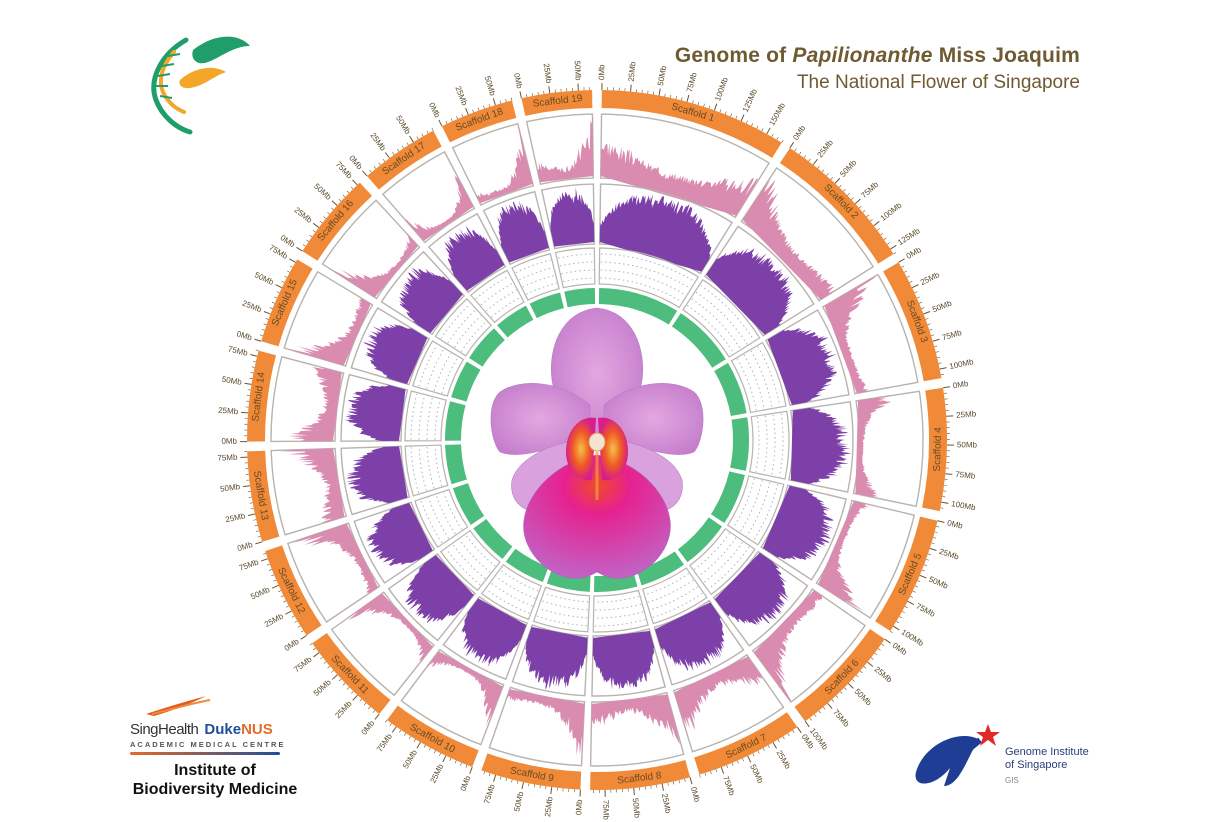 Image resolution: width=1225 pixels, height=822 pixels. I want to click on scaffold-3-pink-histogram, so click(851, 334).